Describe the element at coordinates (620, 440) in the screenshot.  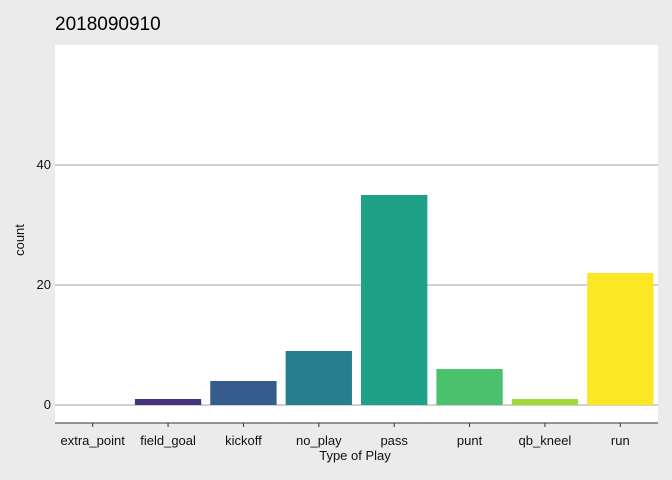
I see `x-tick-label: run` at that location.